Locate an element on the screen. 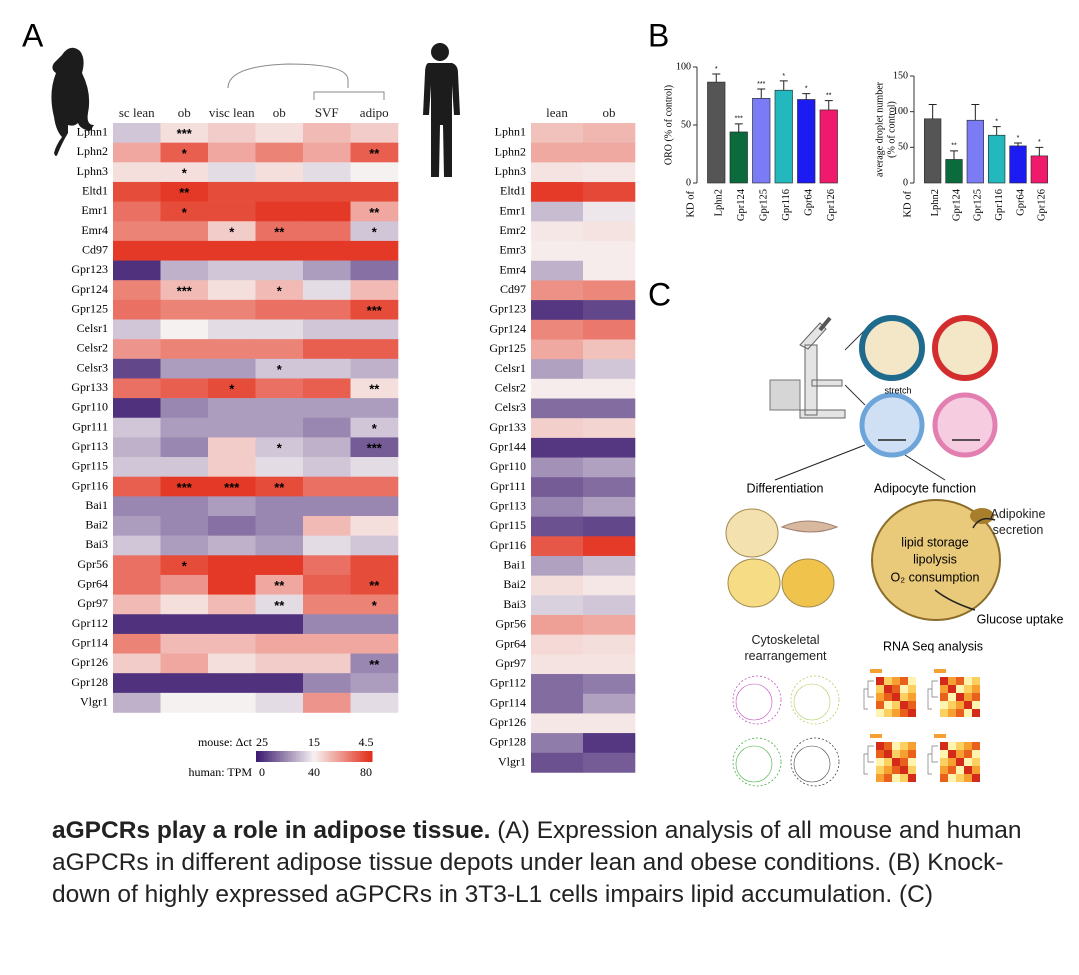 The height and width of the screenshot is (975, 1079). significance: *** is located at coordinates (185, 133).